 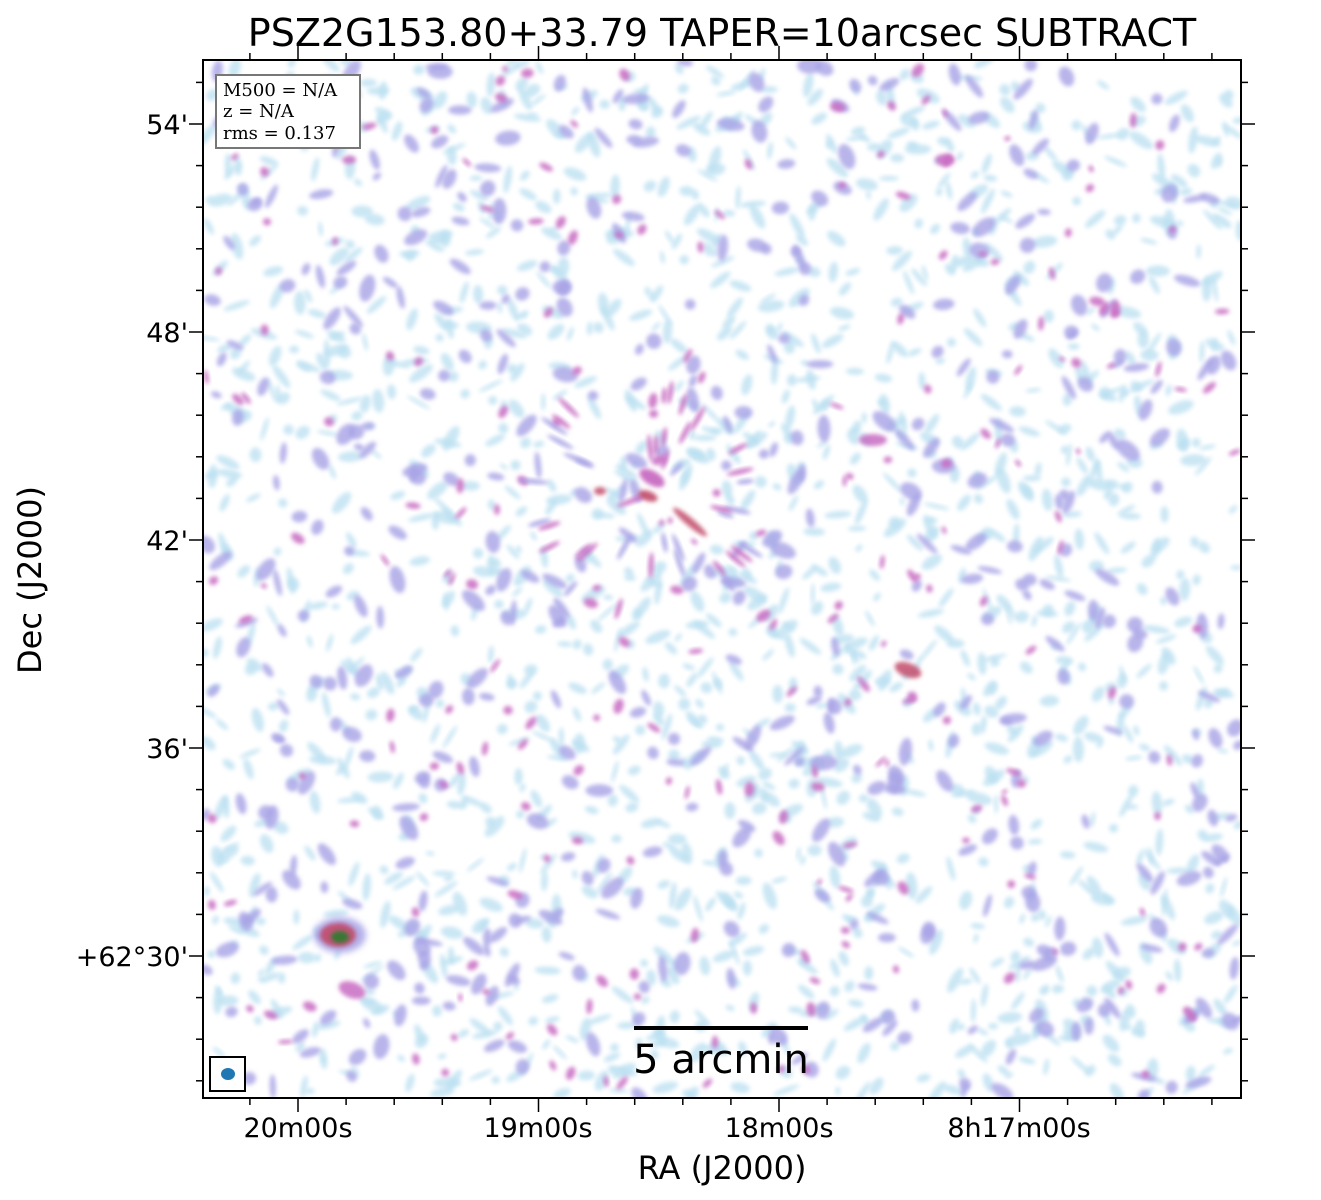 I want to click on y-axis-label: Dec (J2000), so click(x=30, y=580).